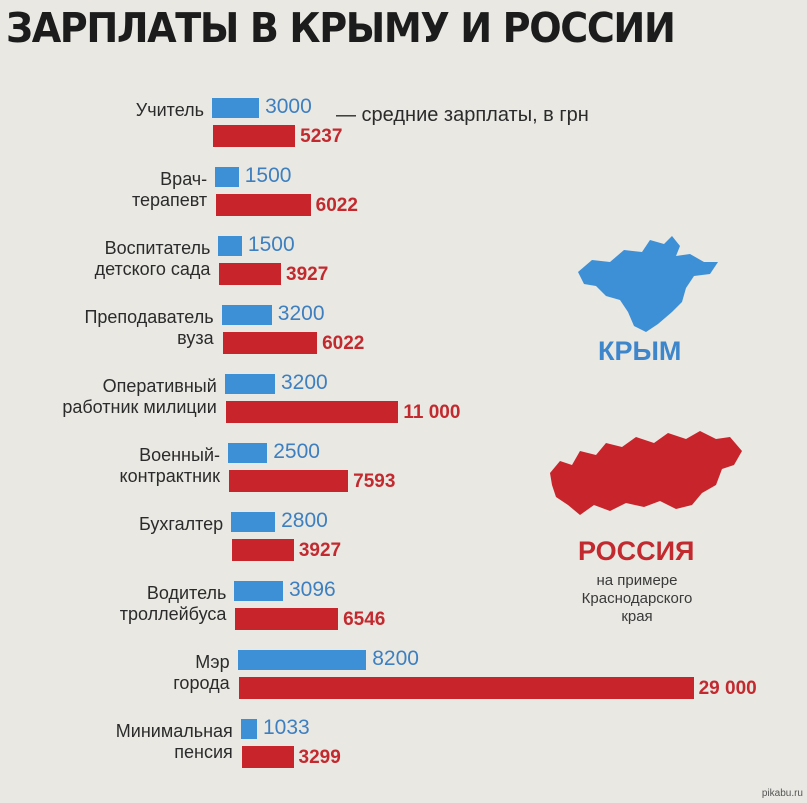 The image size is (807, 803). I want to click on russia-value-label: 3299, so click(319, 757).